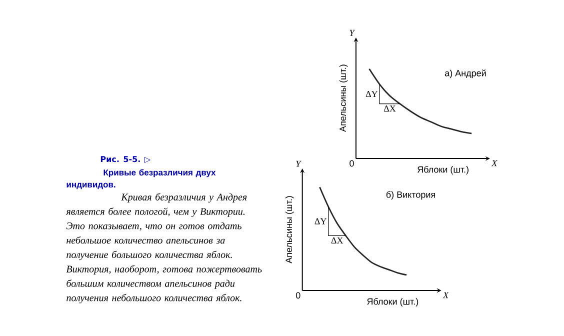 The image size is (564, 336). What do you see at coordinates (125, 160) in the screenshot?
I see `text: Рис. 5-5. ▷` at bounding box center [125, 160].